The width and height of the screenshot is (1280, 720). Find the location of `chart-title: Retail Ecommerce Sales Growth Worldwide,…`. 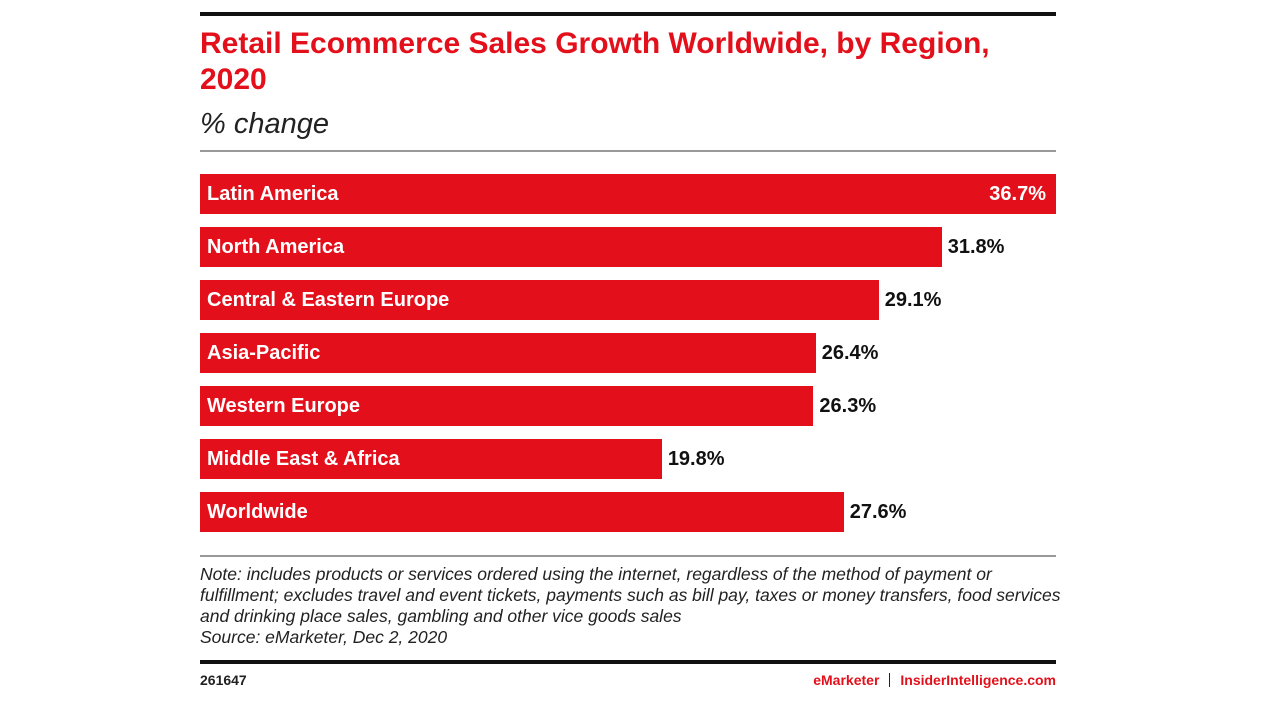

chart-title: Retail Ecommerce Sales Growth Worldwide,… is located at coordinates (595, 61).